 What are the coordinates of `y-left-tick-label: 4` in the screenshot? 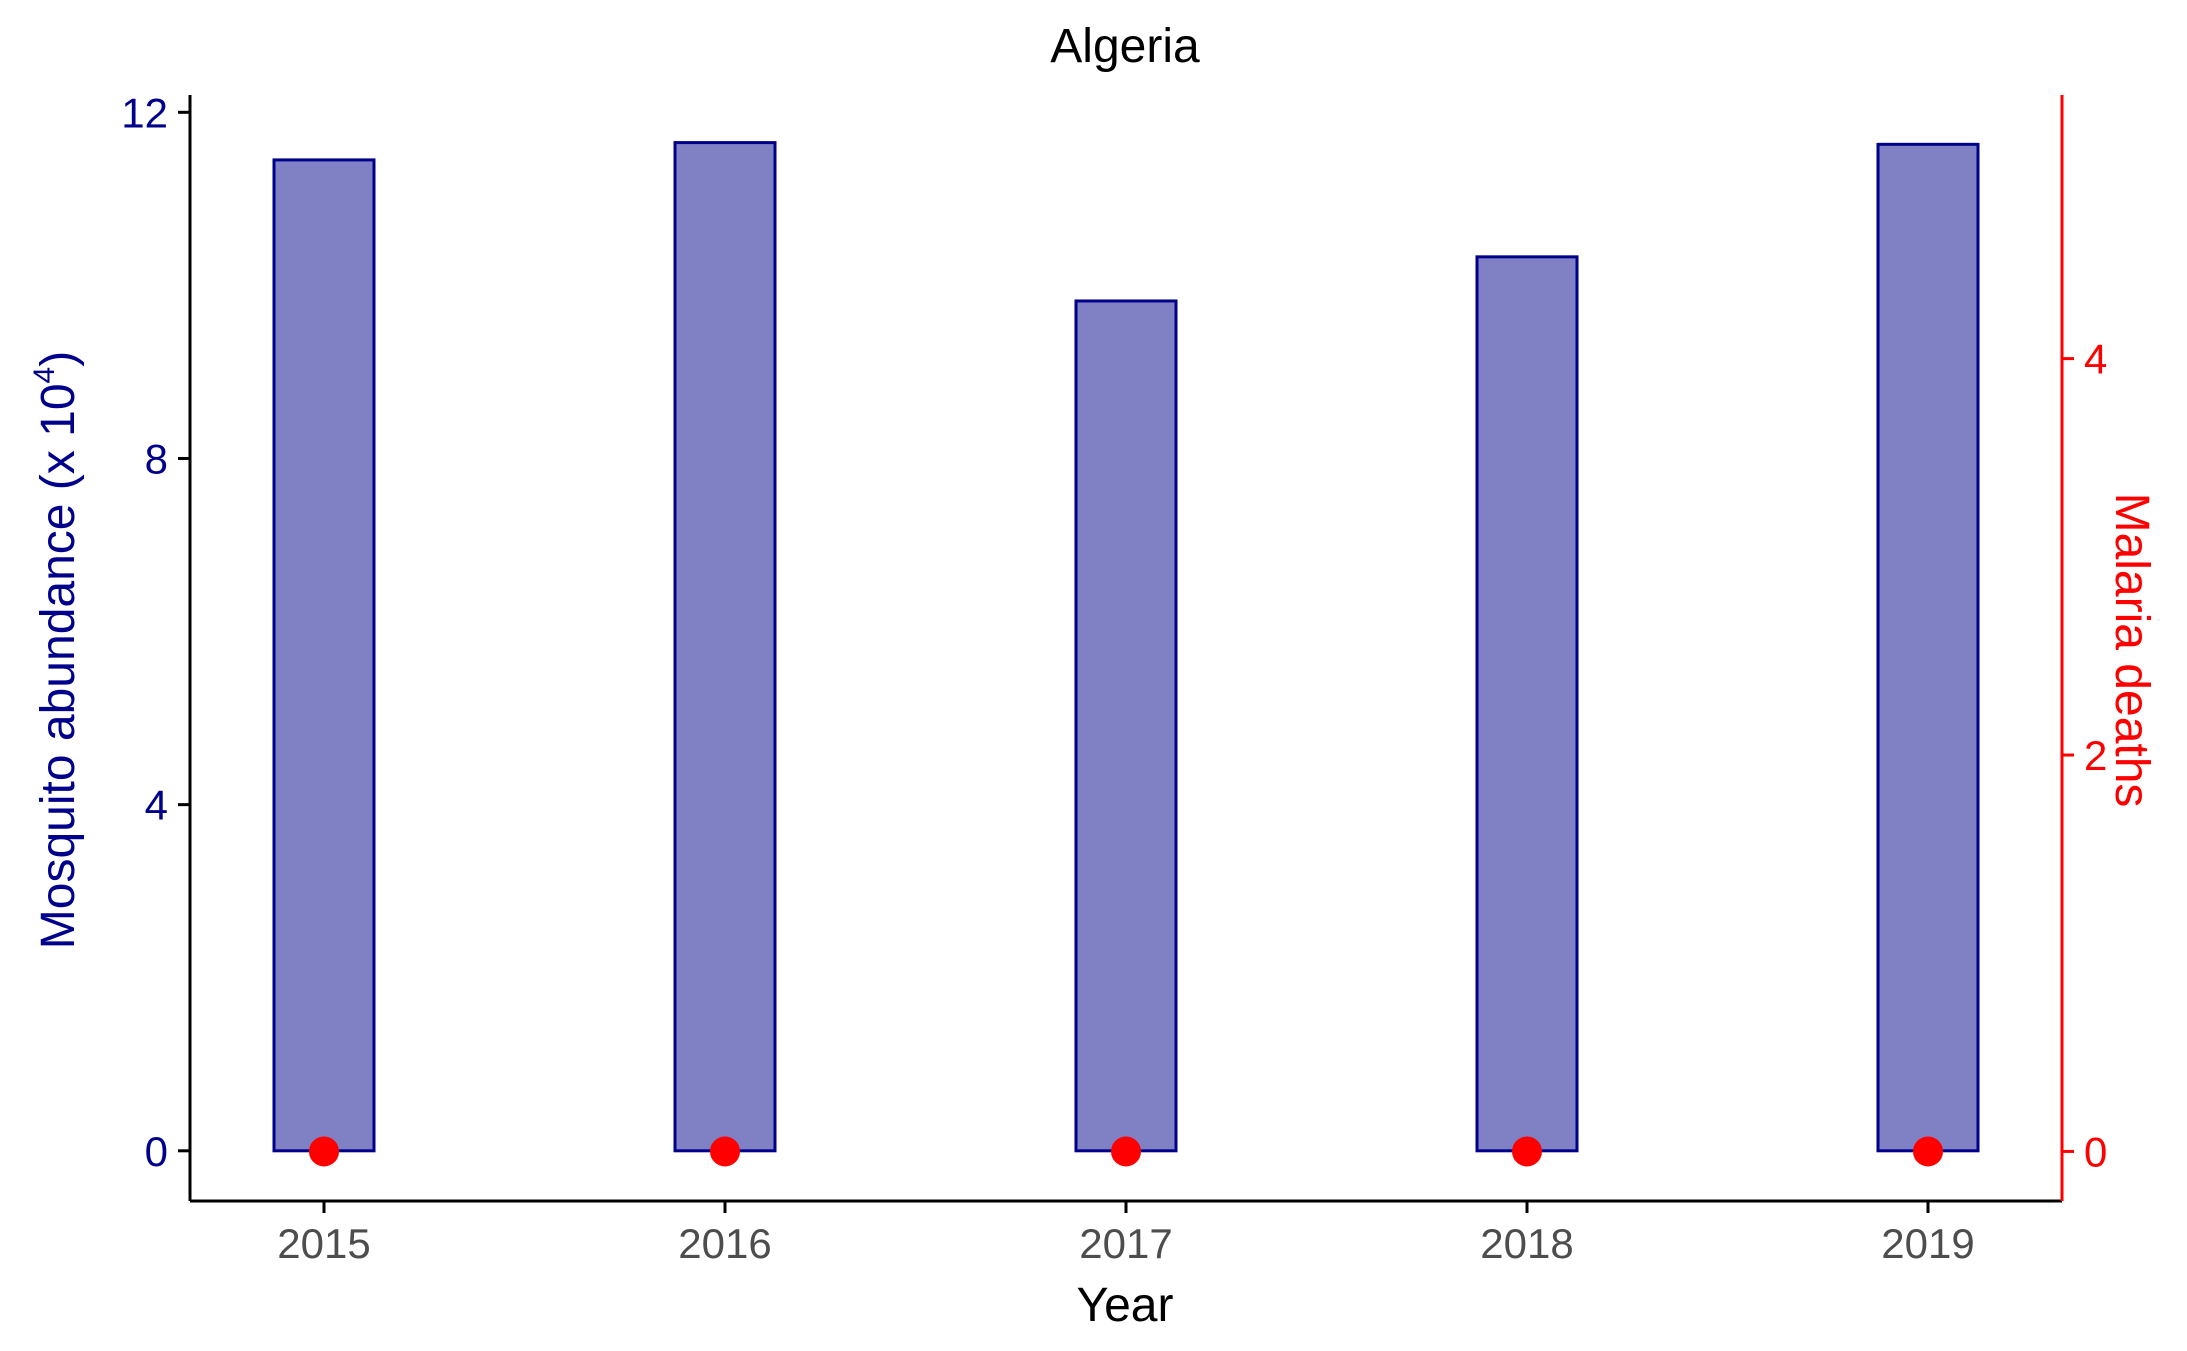 It's located at (156, 805).